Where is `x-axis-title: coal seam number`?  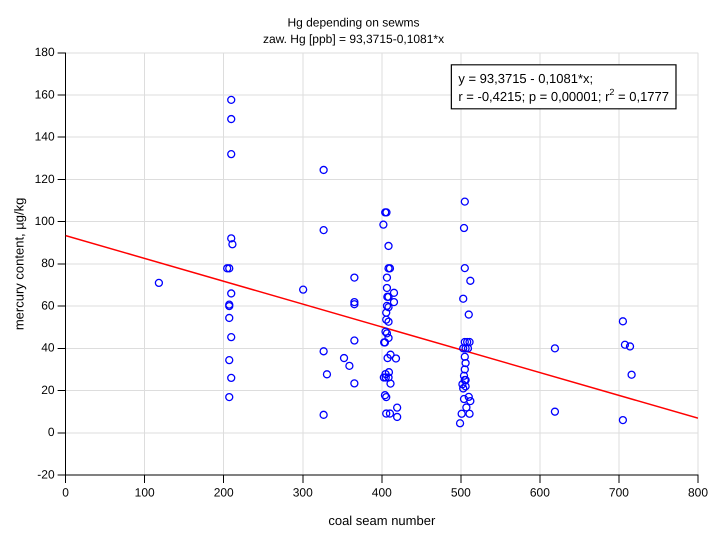
x-axis-title: coal seam number is located at coordinates (382, 520).